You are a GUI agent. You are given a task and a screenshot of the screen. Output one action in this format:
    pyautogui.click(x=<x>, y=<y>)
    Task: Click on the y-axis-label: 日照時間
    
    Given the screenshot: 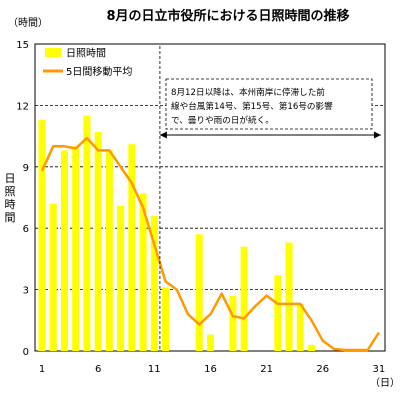 What is the action you would take?
    pyautogui.click(x=10, y=198)
    